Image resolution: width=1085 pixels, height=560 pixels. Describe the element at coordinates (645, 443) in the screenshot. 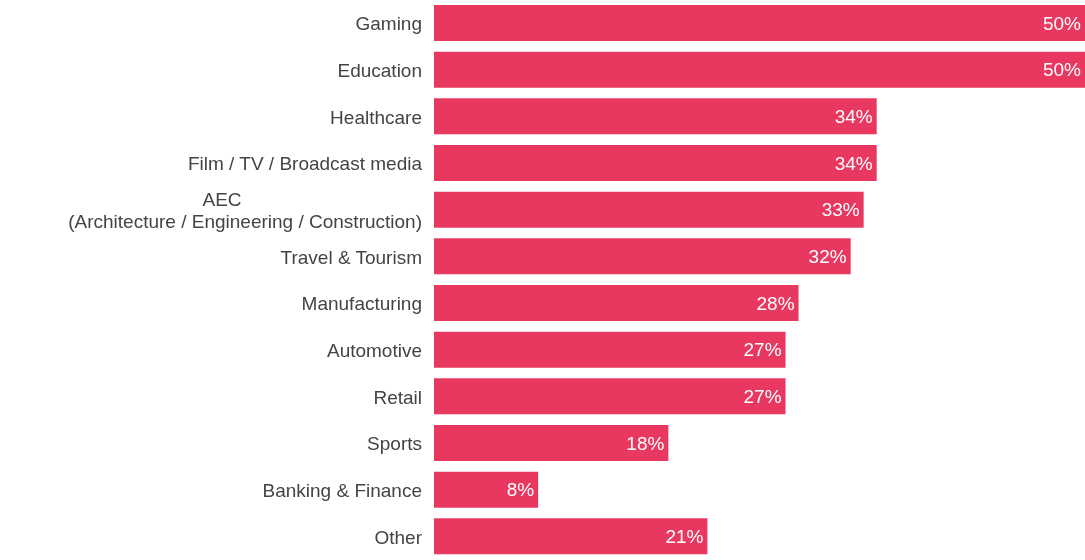

I see `data-label: 18%` at that location.